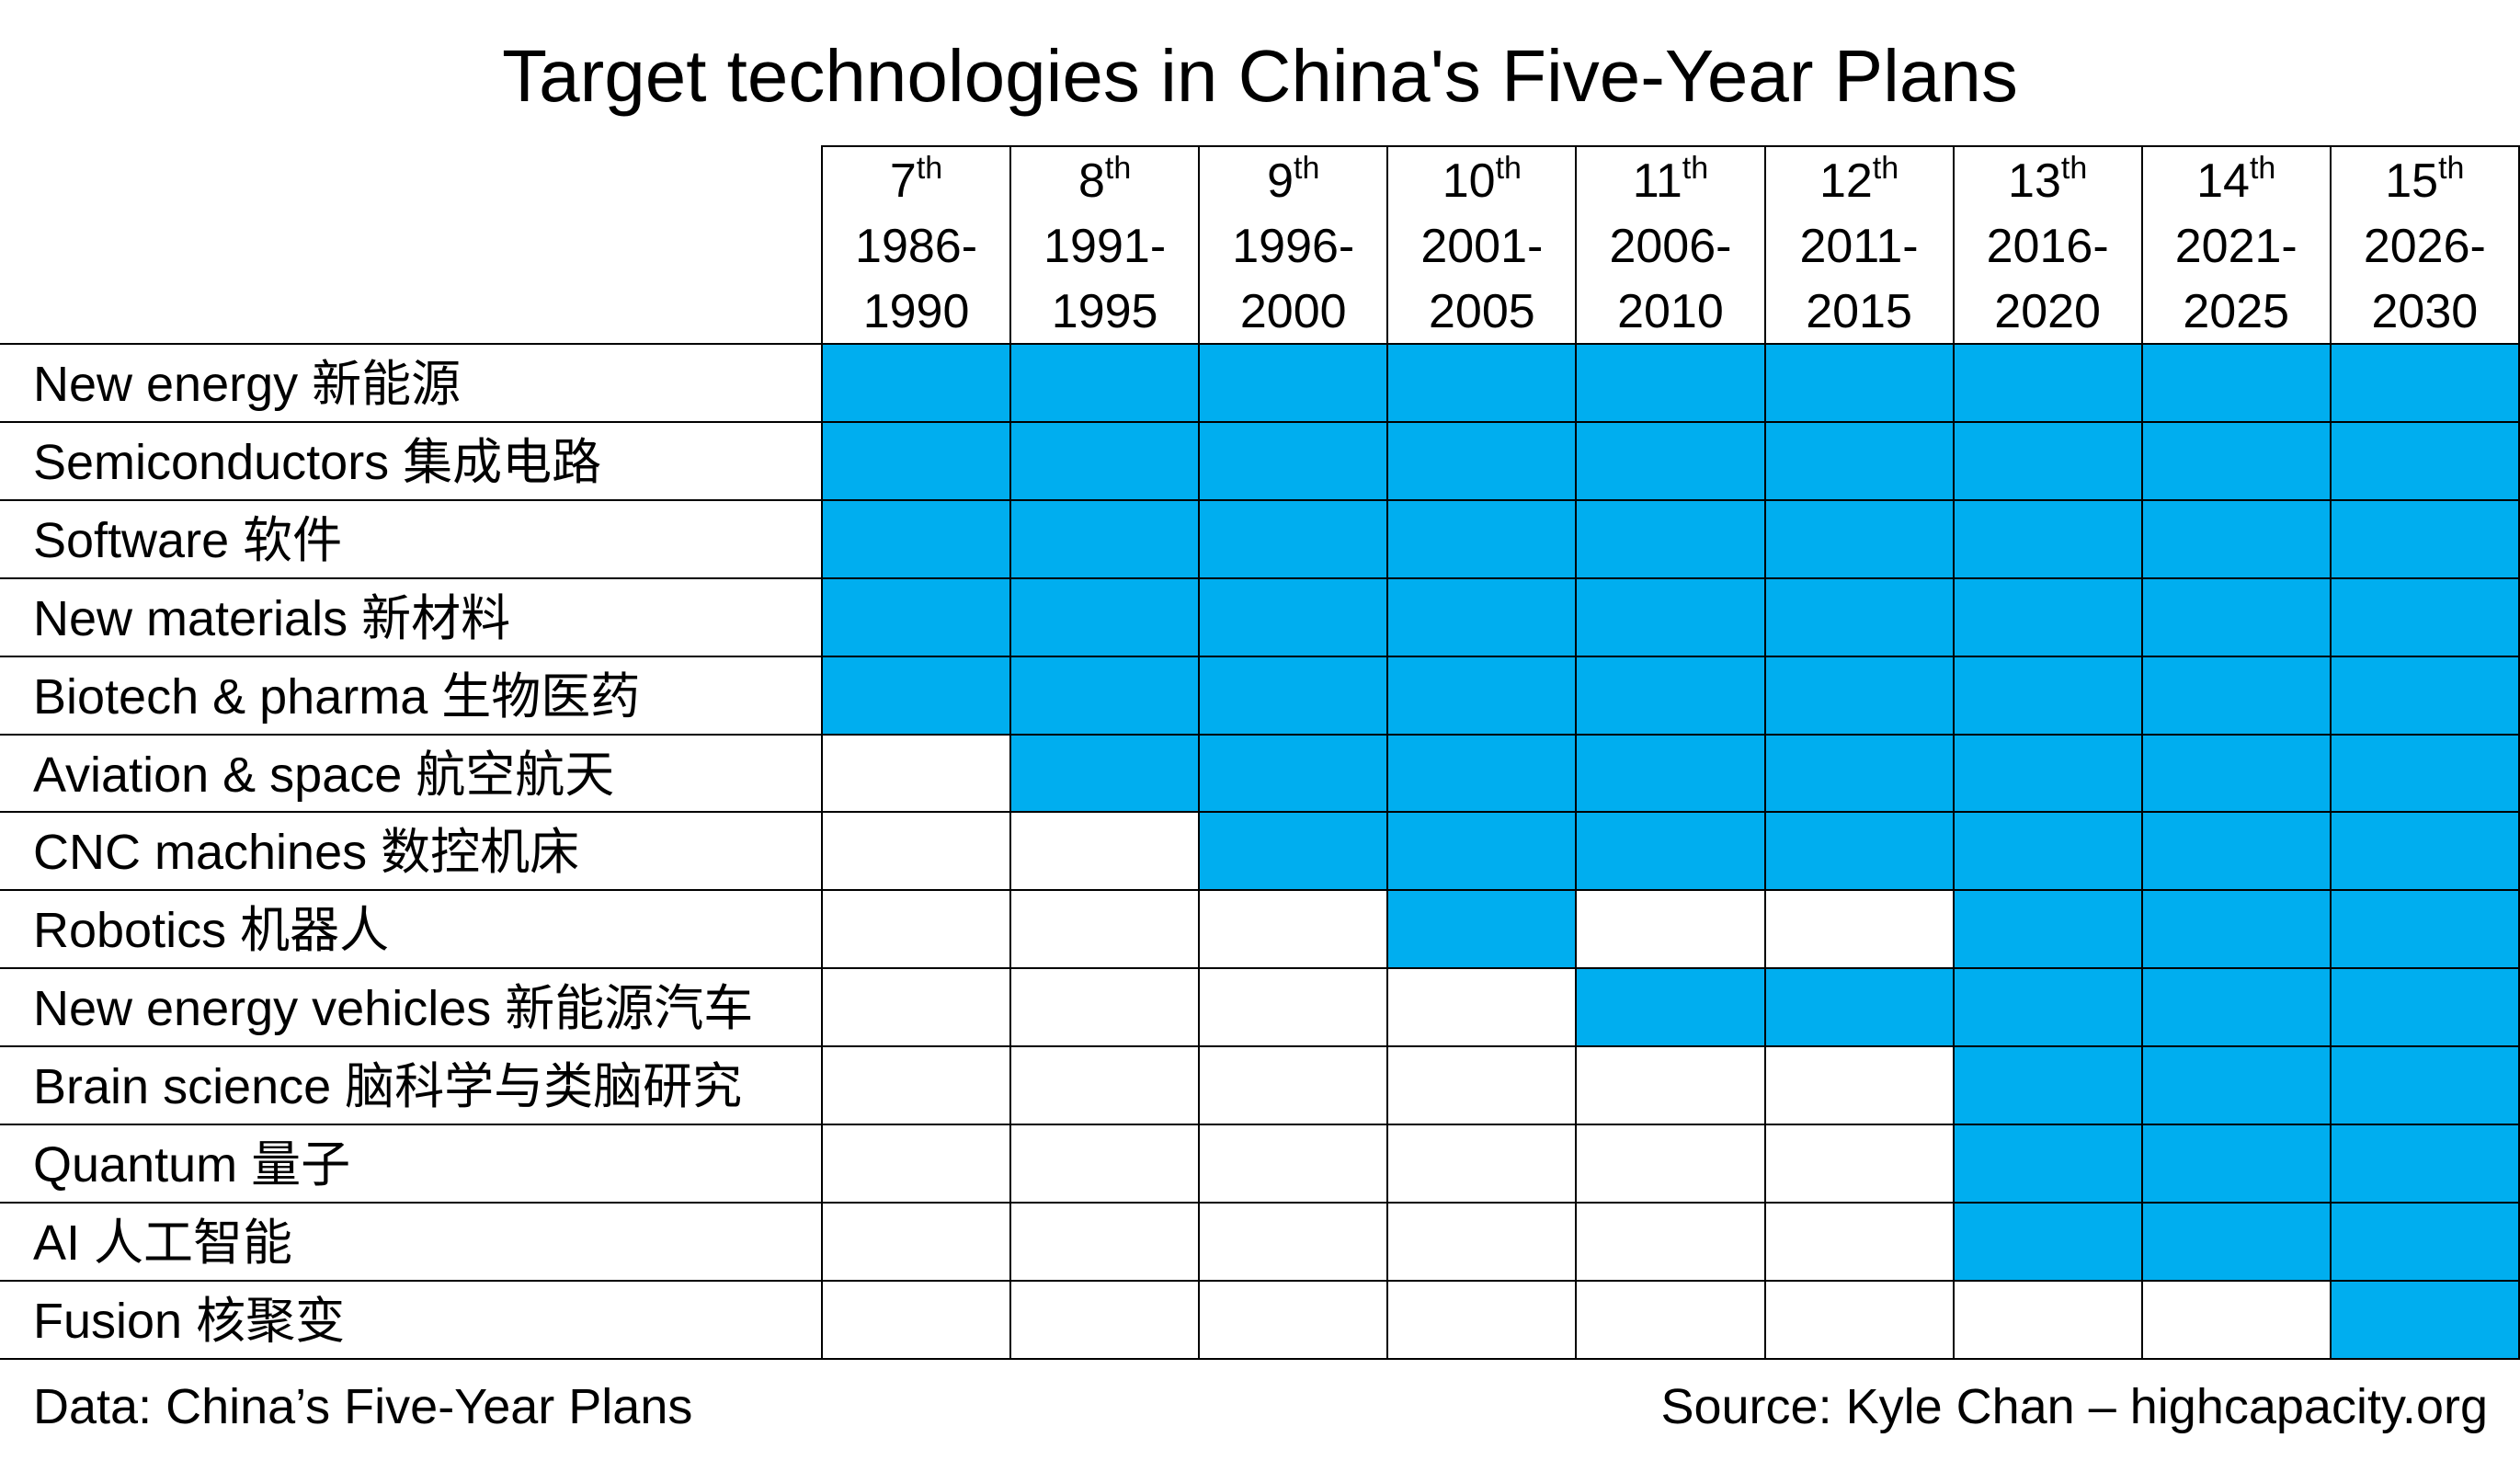 Image resolution: width=2520 pixels, height=1472 pixels. I want to click on plan-number: 12th, so click(1859, 179).